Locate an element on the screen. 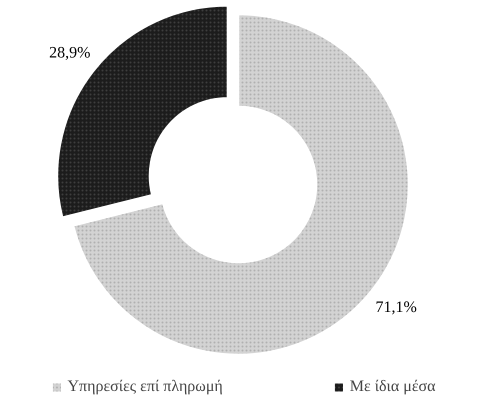 Image resolution: width=486 pixels, height=402 pixels. legend-label: Υπηρεσίες επί πληρωμή is located at coordinates (145, 387).